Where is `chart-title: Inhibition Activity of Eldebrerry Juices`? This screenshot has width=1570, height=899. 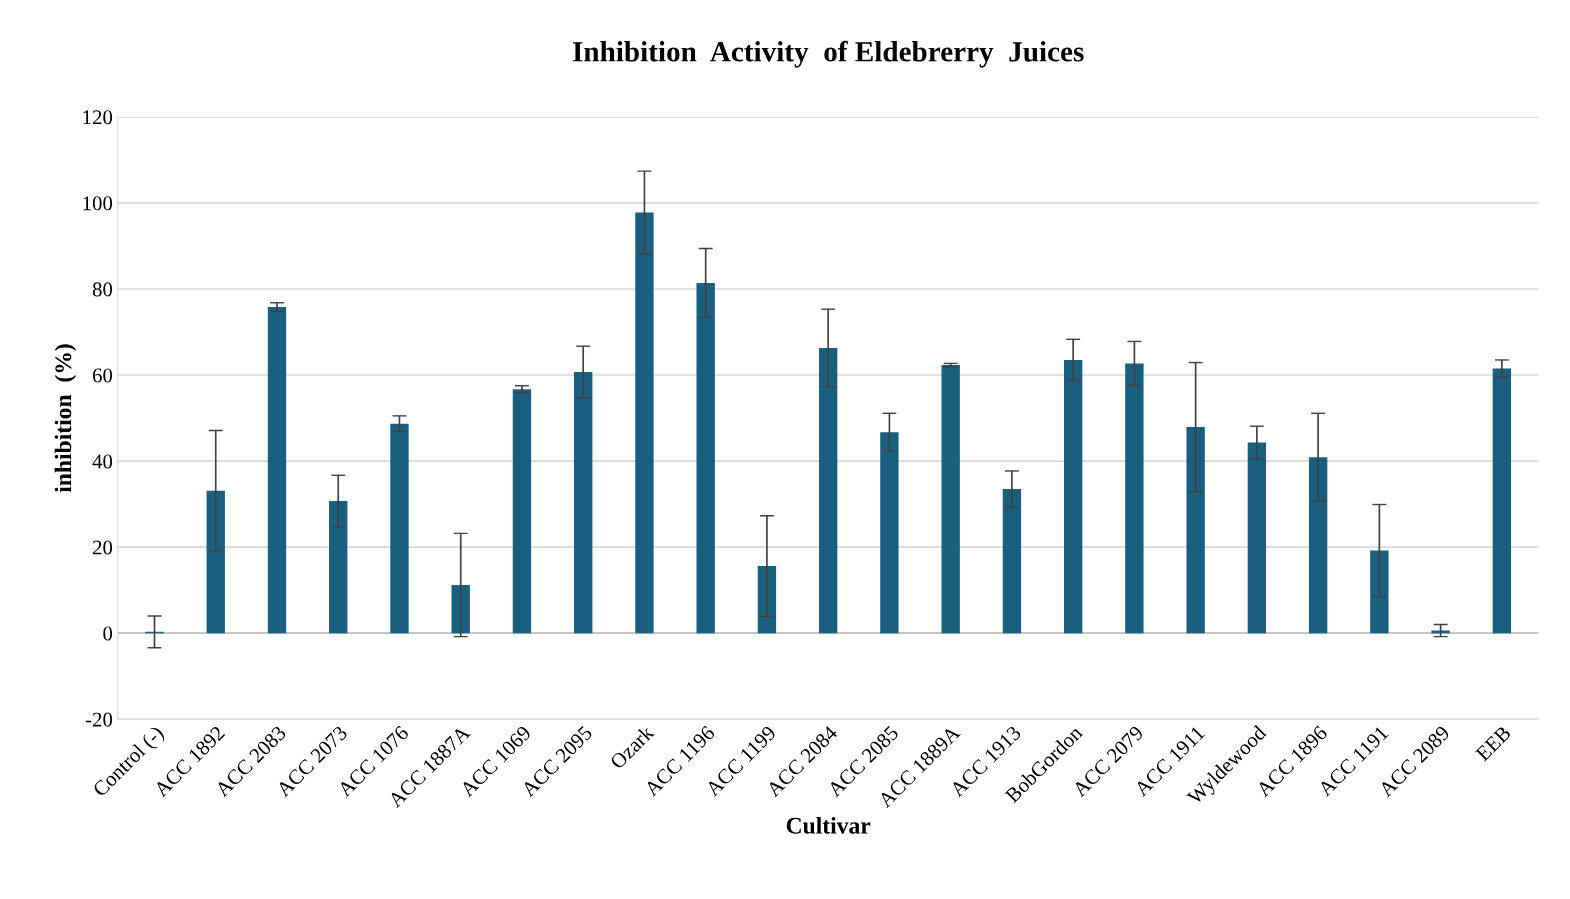 chart-title: Inhibition Activity of Eldebrerry Juices is located at coordinates (828, 54).